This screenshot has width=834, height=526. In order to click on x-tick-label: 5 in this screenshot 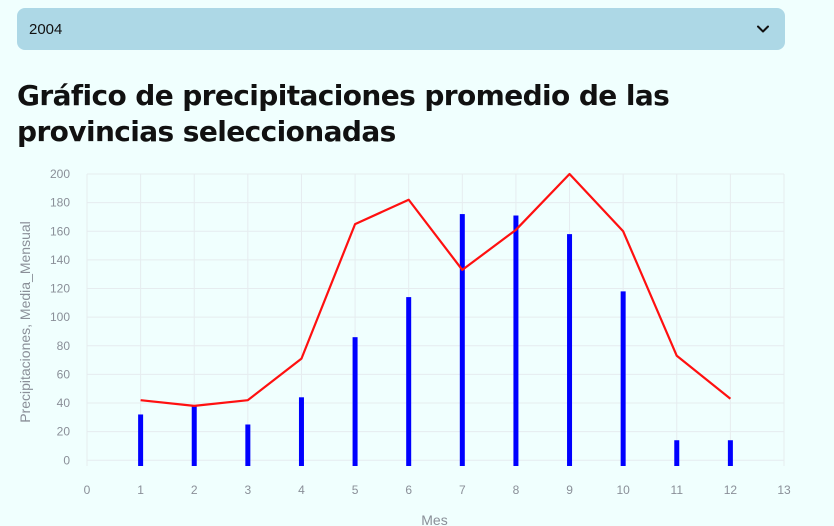, I will do `click(355, 490)`.